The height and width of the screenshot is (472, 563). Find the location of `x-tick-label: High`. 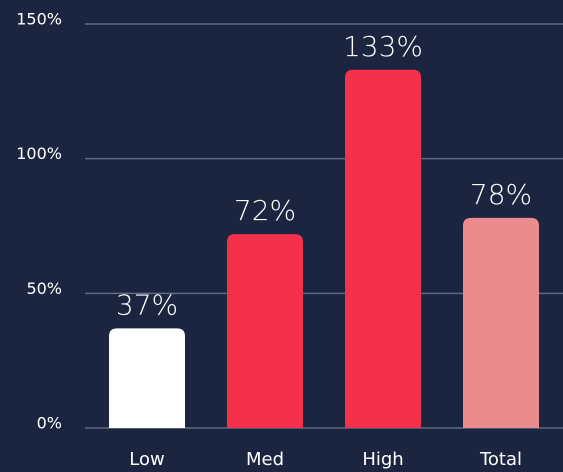

x-tick-label: High is located at coordinates (382, 459).